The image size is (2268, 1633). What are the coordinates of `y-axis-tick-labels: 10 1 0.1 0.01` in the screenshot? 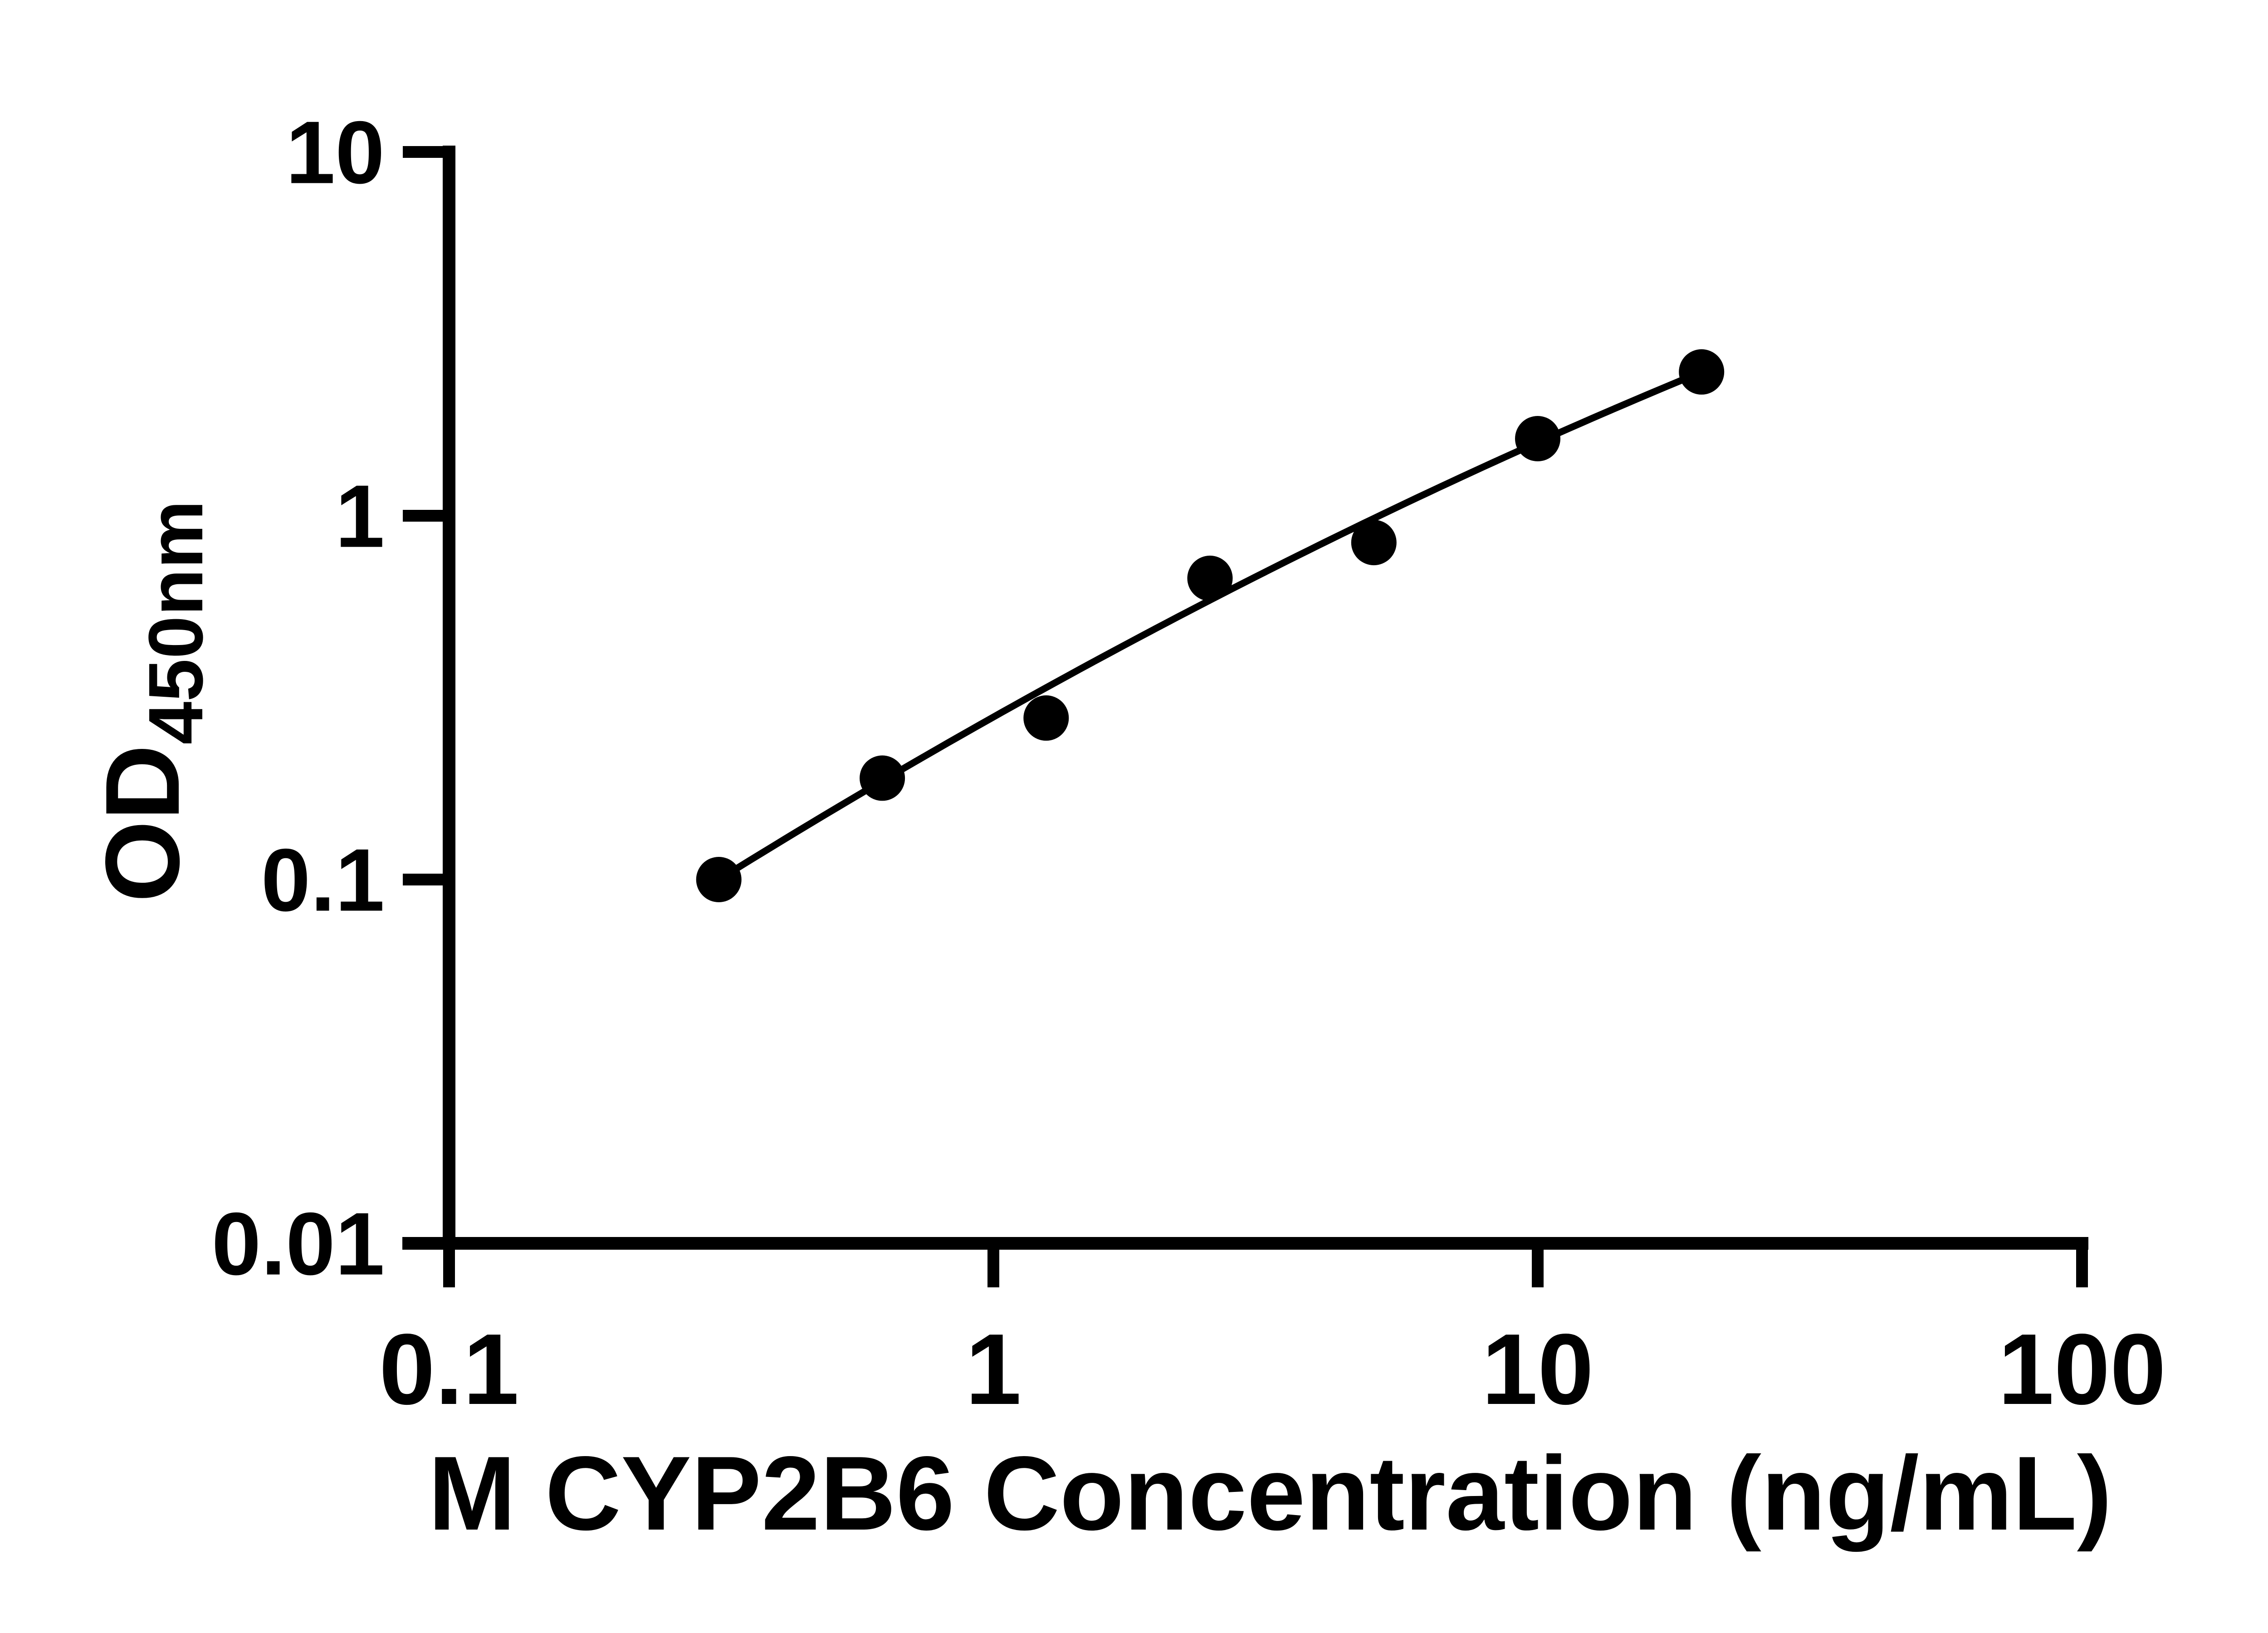 It's located at (298, 698).